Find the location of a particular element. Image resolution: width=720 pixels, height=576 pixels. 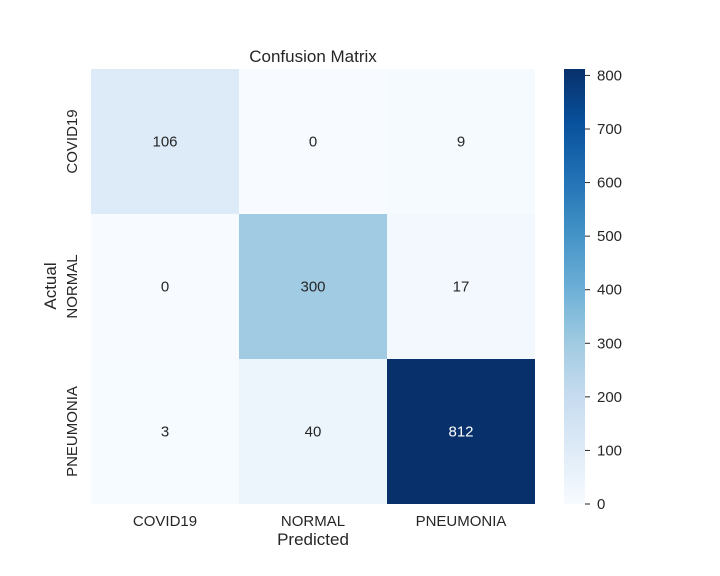

colorbar-tick-label: 500 is located at coordinates (609, 236).